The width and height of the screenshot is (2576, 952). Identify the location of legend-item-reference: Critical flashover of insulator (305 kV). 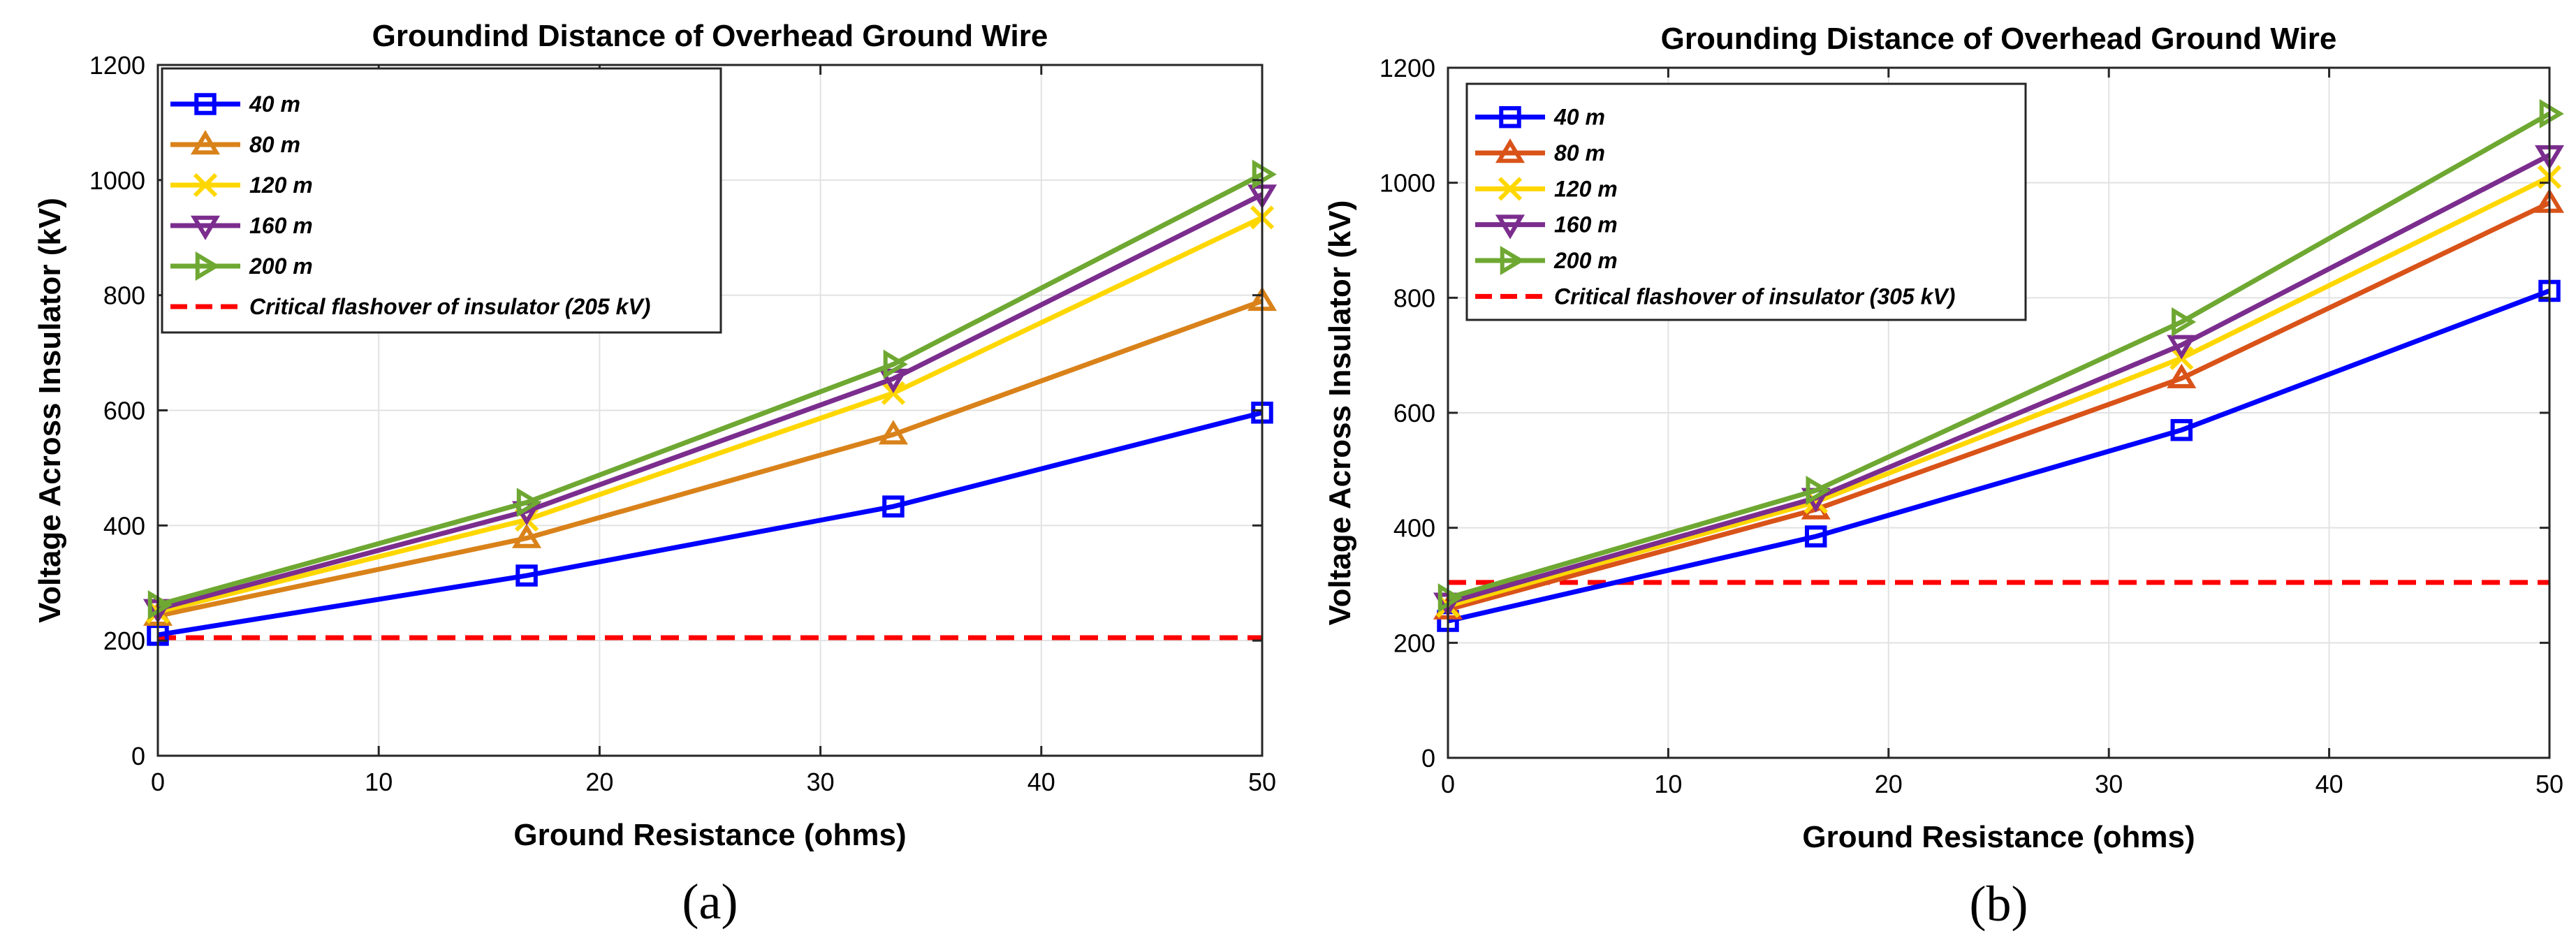
(1715, 296).